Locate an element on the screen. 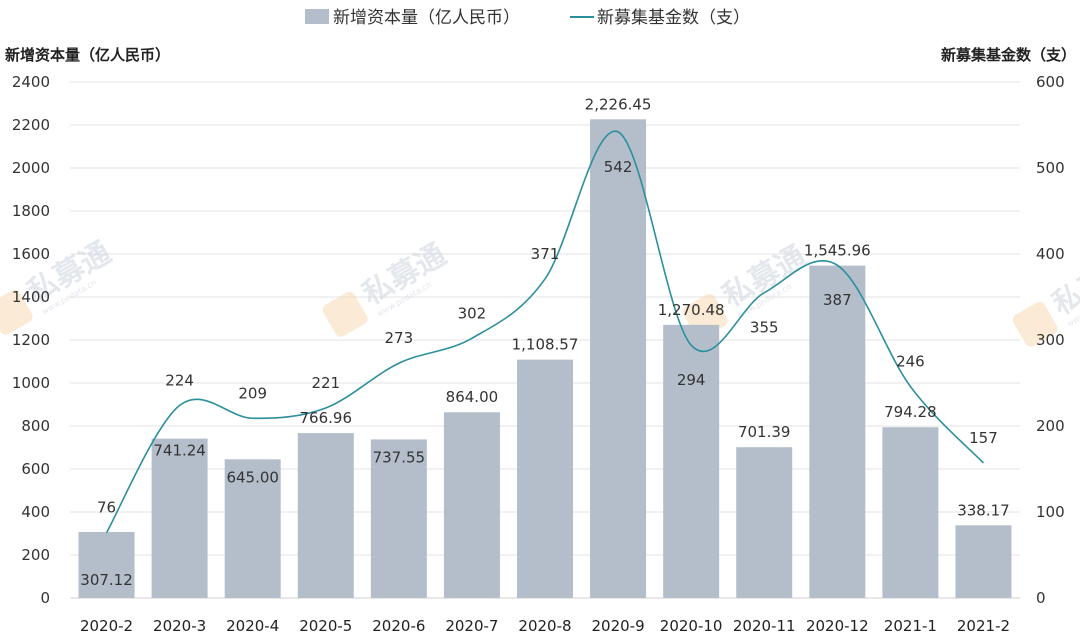  bar-data-label: 307.12 is located at coordinates (106, 580).